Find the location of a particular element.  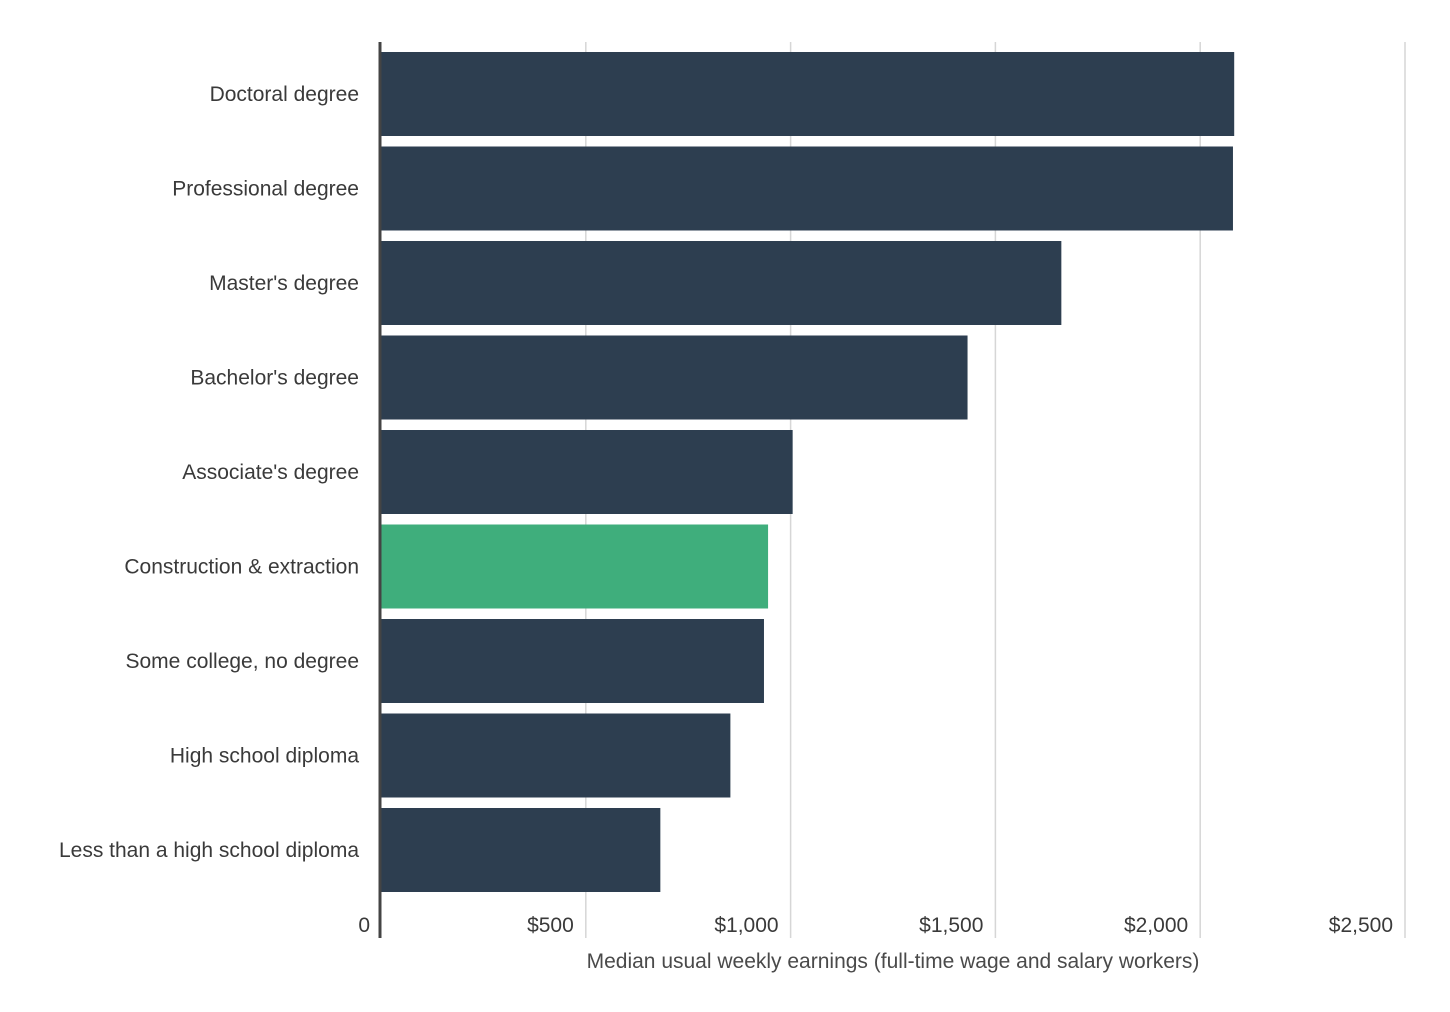

category-label: High school diploma is located at coordinates (264, 756).